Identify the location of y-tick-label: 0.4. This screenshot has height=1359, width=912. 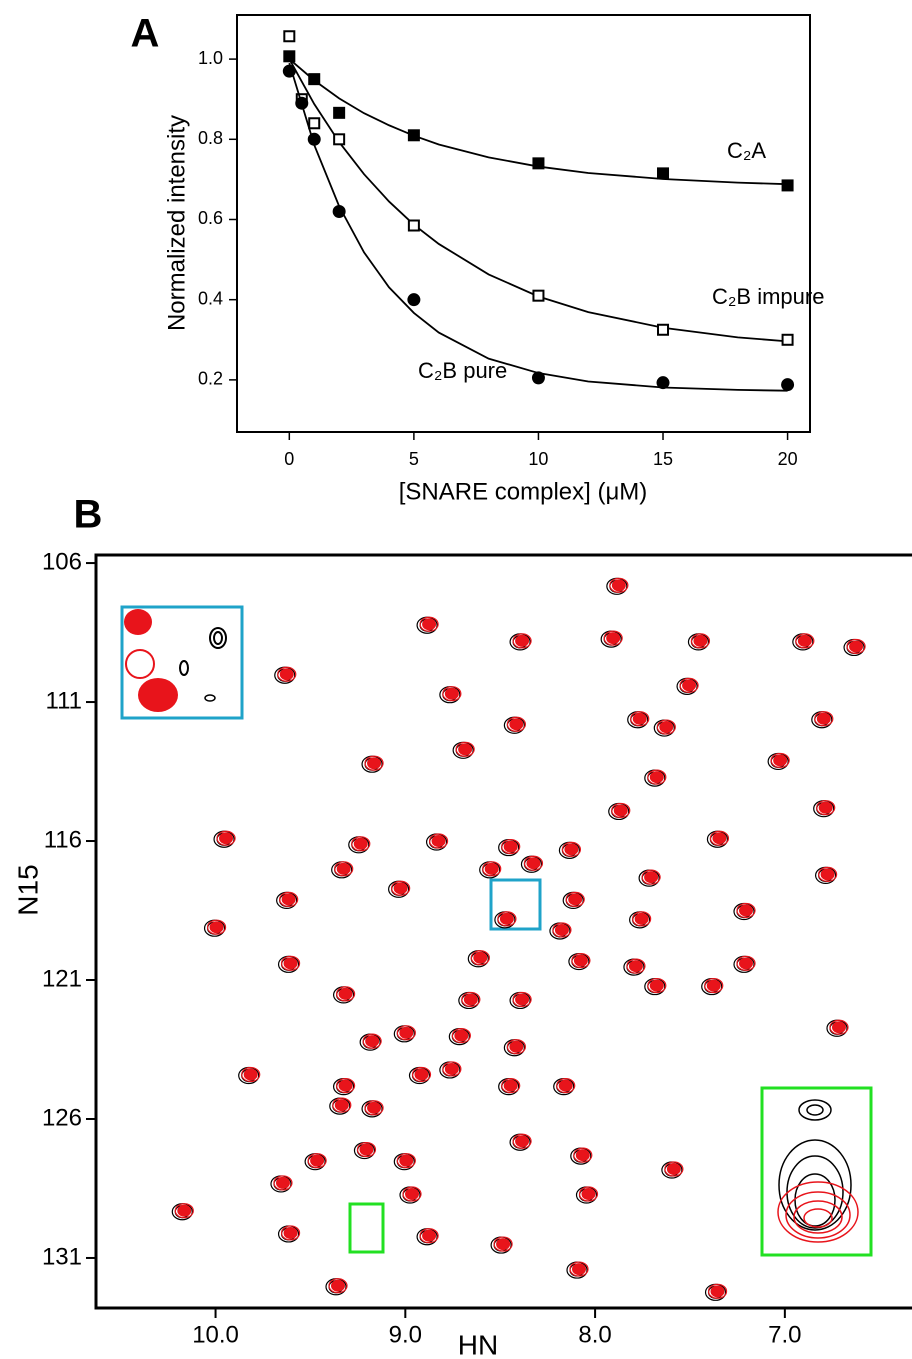
(210, 298).